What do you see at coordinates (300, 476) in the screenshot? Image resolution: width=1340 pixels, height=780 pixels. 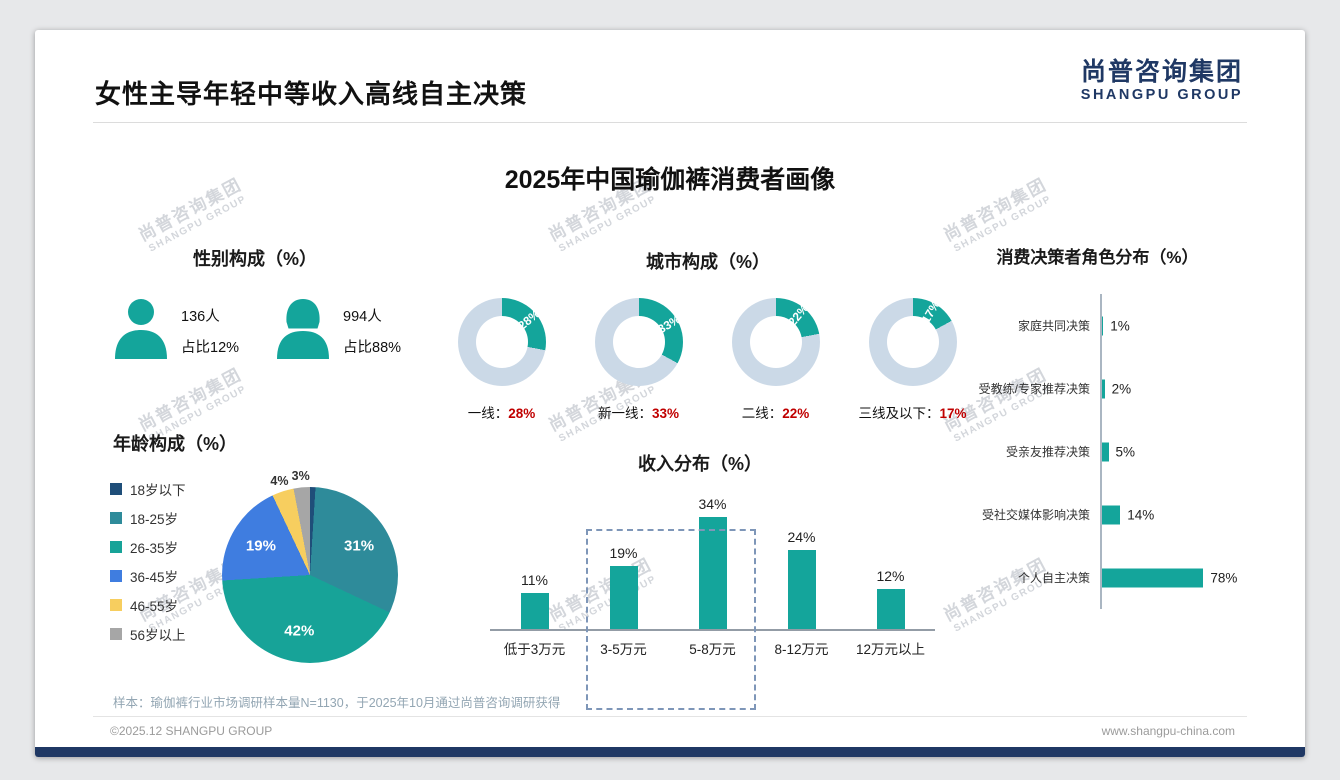 I see `pie-value-label: 3%` at bounding box center [300, 476].